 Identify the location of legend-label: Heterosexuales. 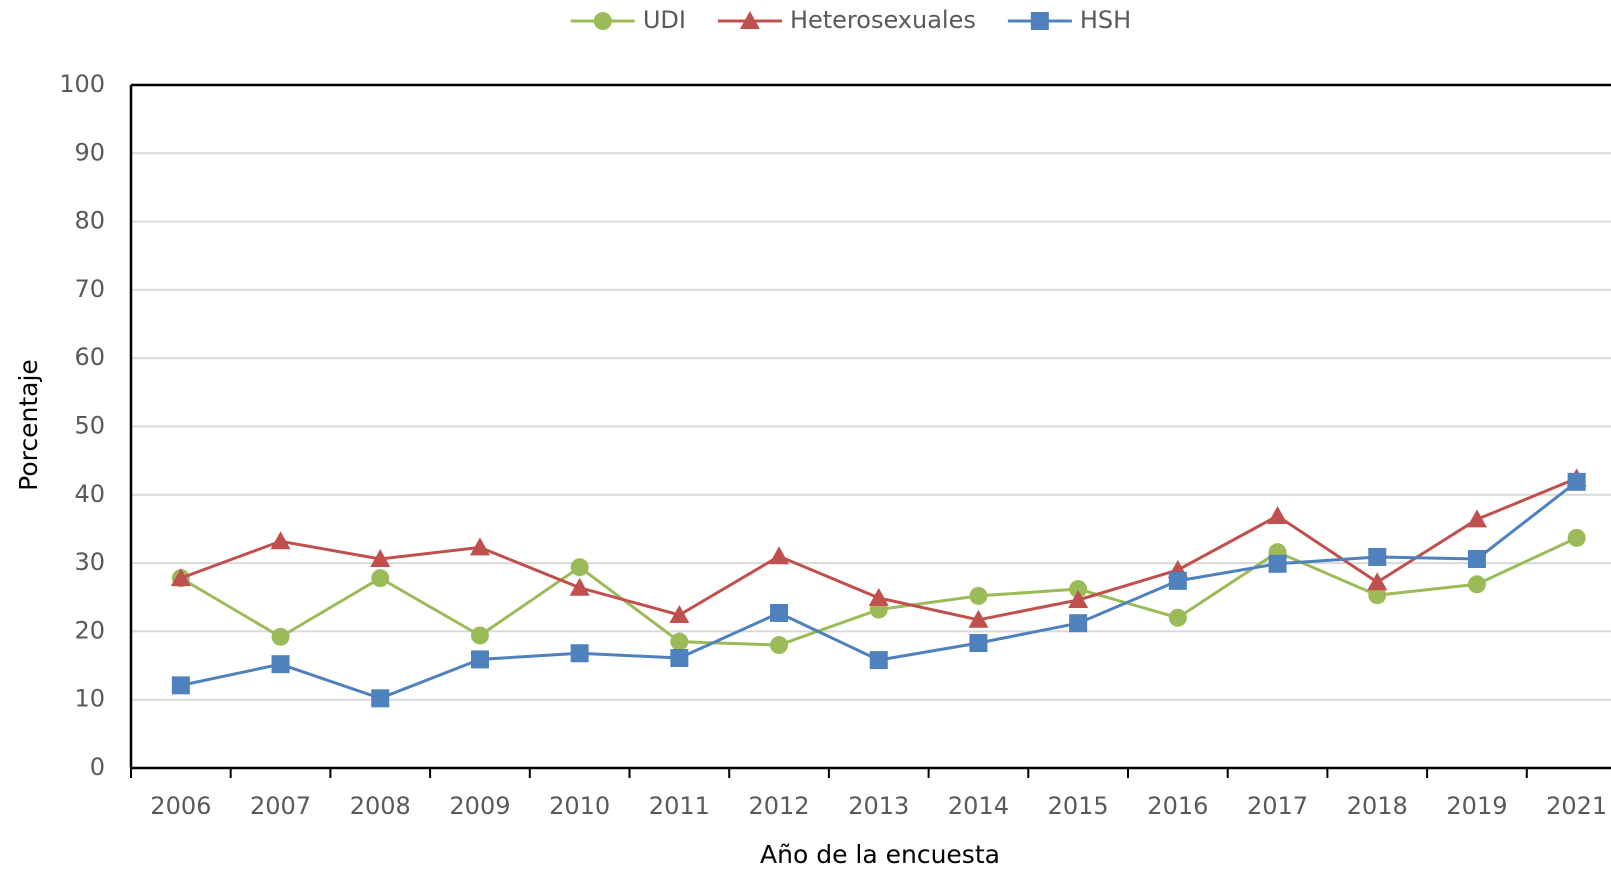
(883, 20).